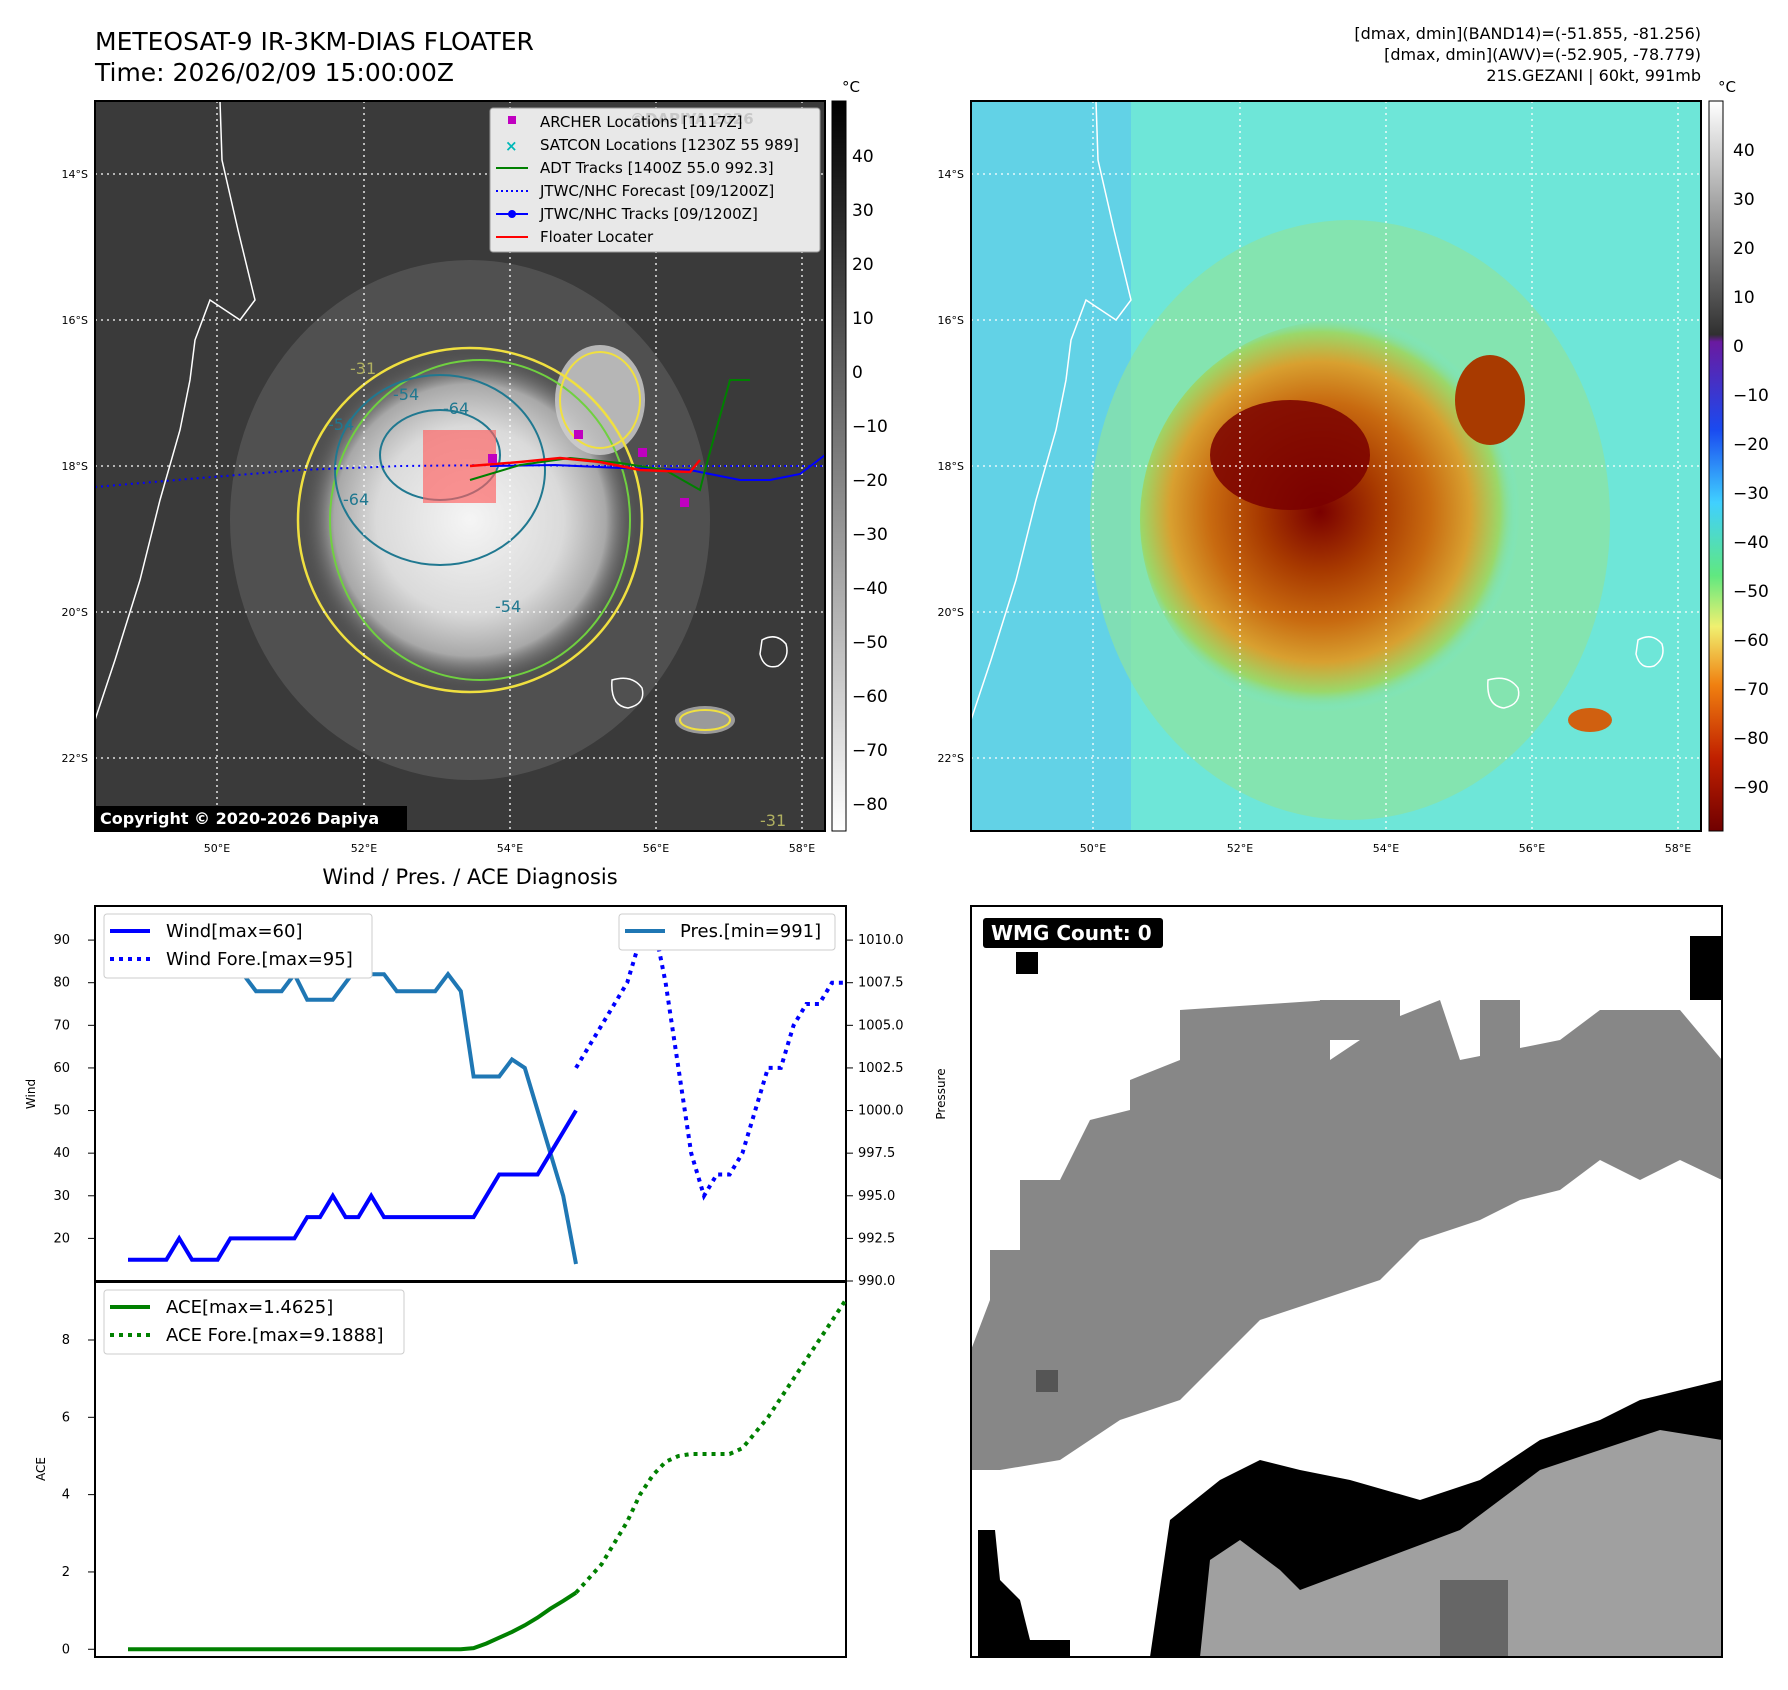 The height and width of the screenshot is (1690, 1788). What do you see at coordinates (1716, 466) in the screenshot?
I see `colorbar-color` at bounding box center [1716, 466].